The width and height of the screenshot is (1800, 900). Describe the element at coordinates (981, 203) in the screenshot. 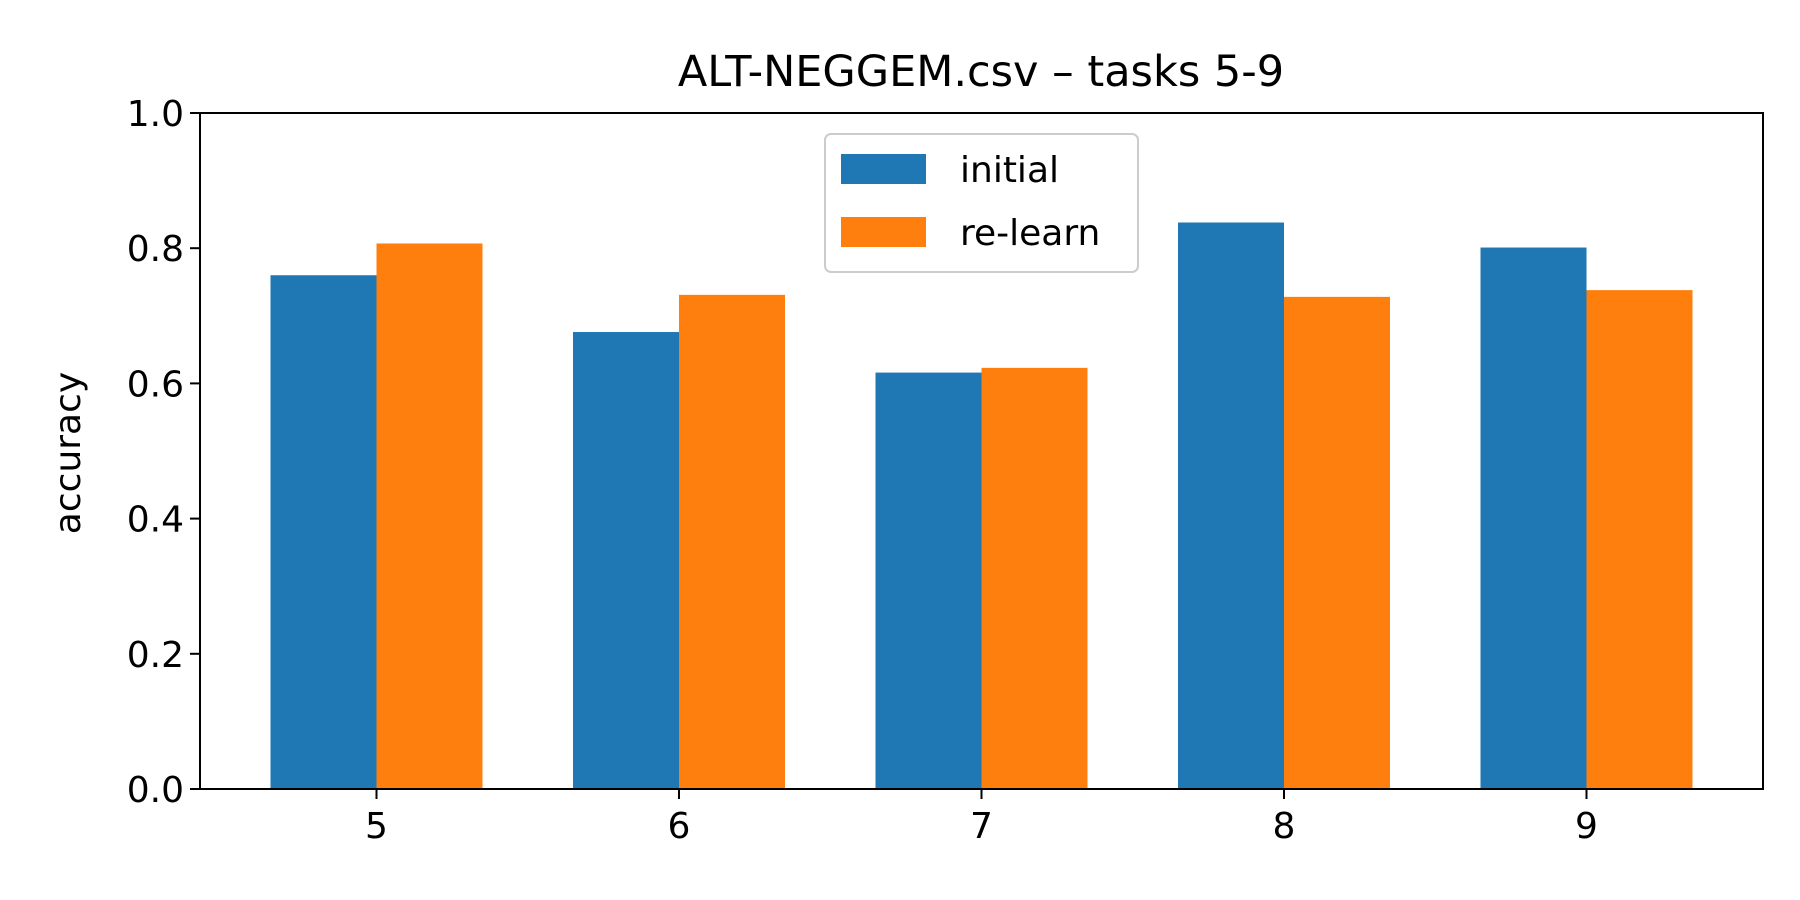

I see `legend: initial re-learn` at that location.